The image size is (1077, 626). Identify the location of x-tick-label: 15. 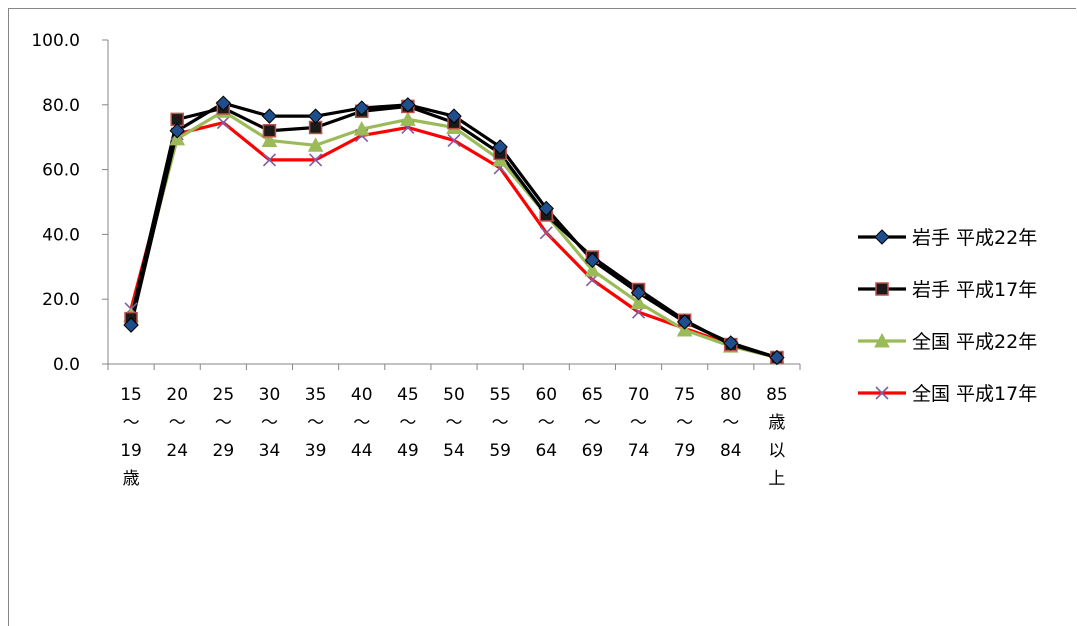
(131, 395).